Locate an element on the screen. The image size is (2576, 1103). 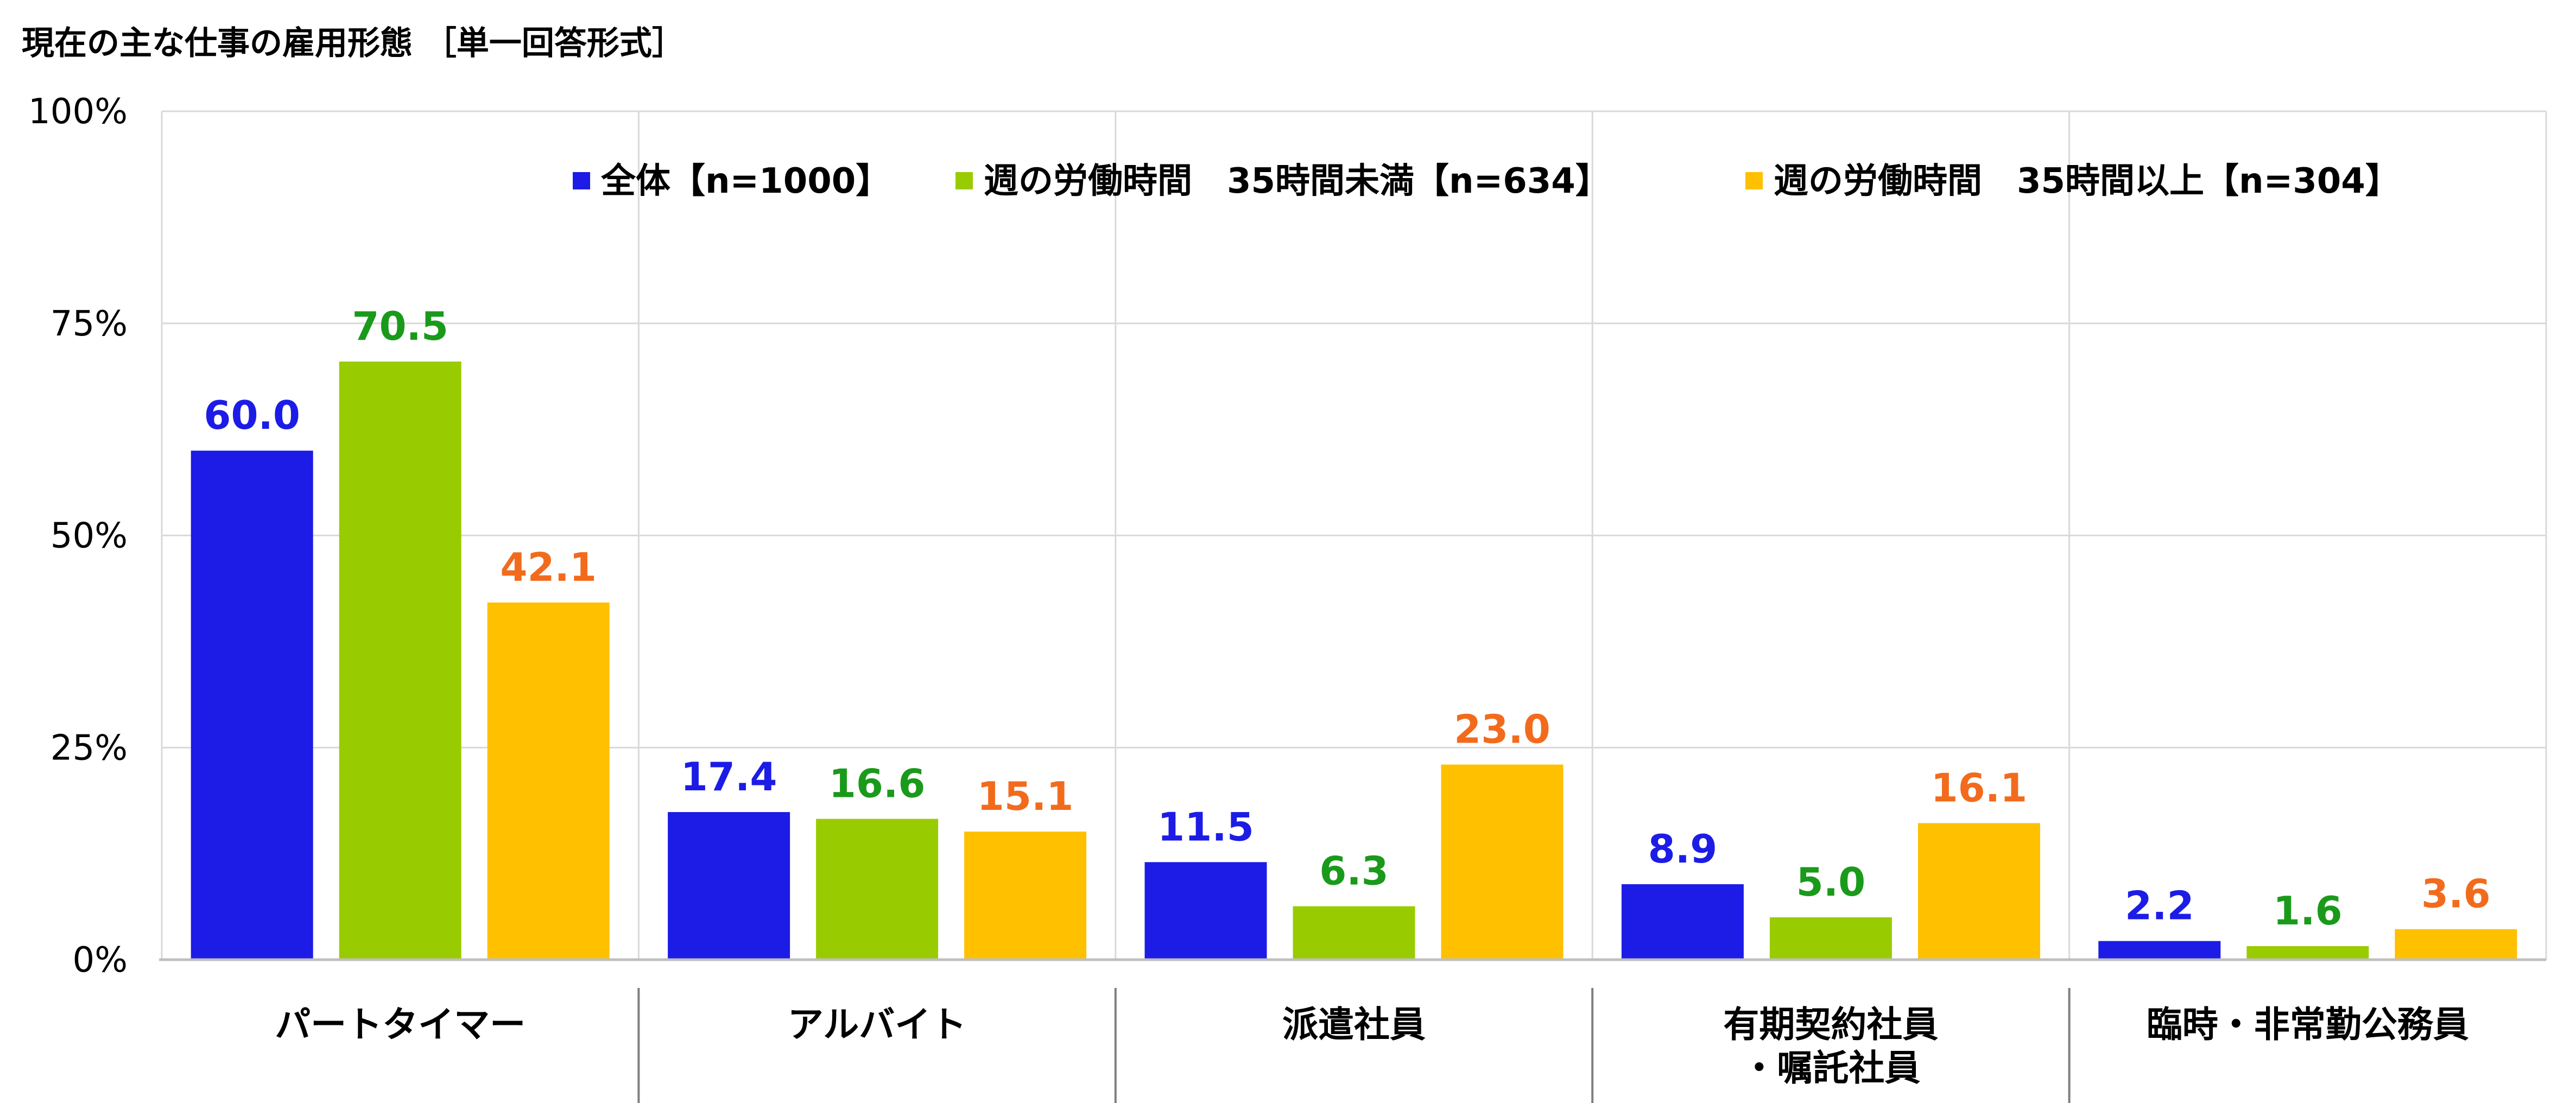
data-label: 16.6 is located at coordinates (877, 784).